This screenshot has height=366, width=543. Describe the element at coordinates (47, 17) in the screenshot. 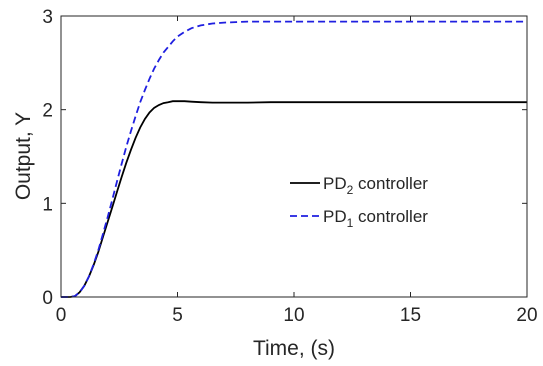

I see `y-tick-label: 3` at that location.